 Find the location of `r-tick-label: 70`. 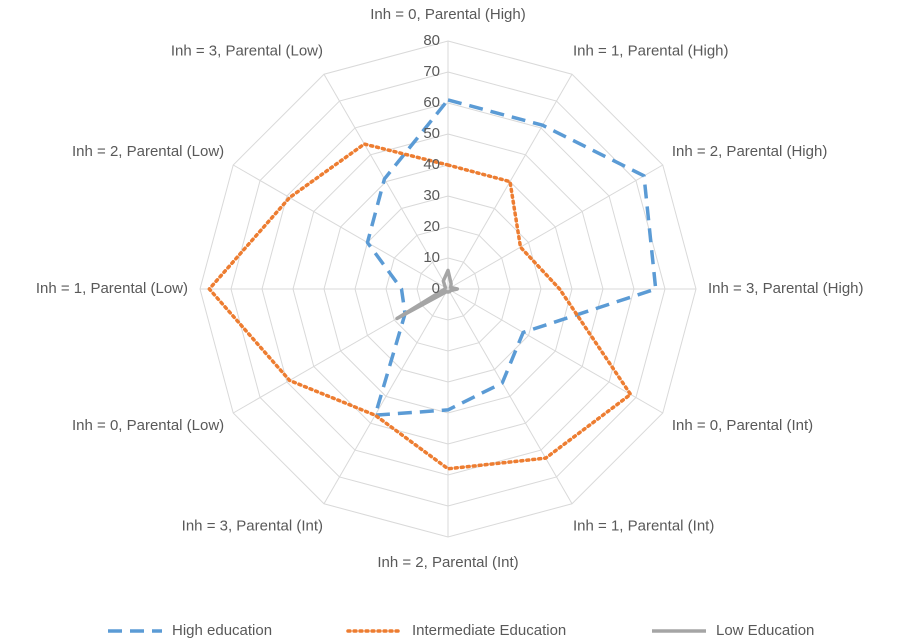

r-tick-label: 70 is located at coordinates (431, 71).